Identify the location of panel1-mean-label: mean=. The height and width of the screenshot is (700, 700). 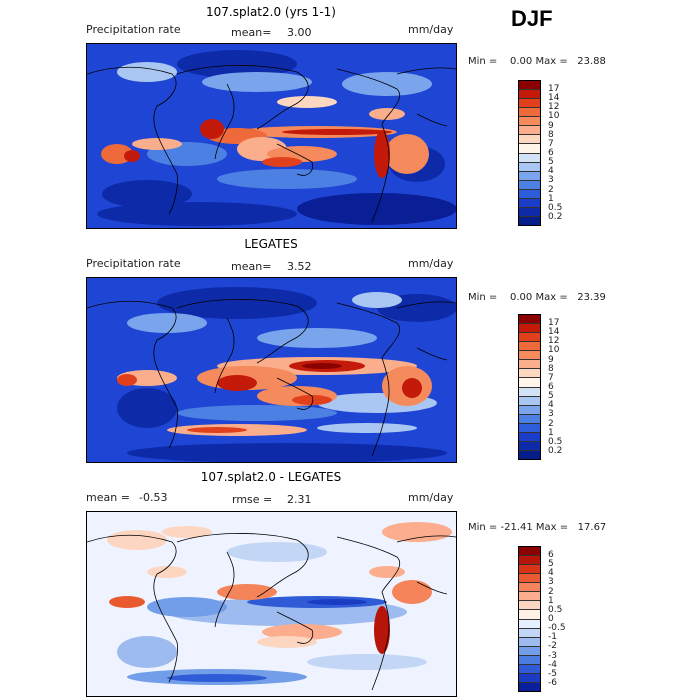
(251, 32).